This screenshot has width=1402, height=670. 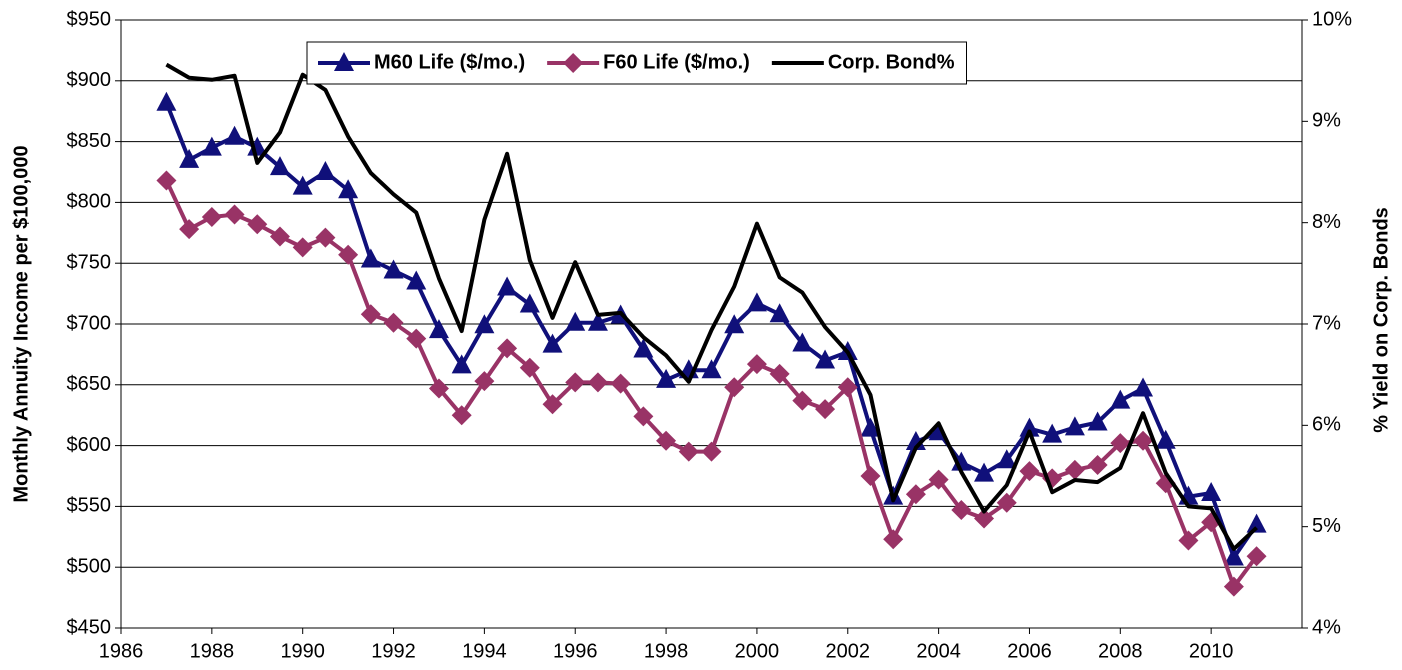 I want to click on legend-box, so click(x=636, y=63).